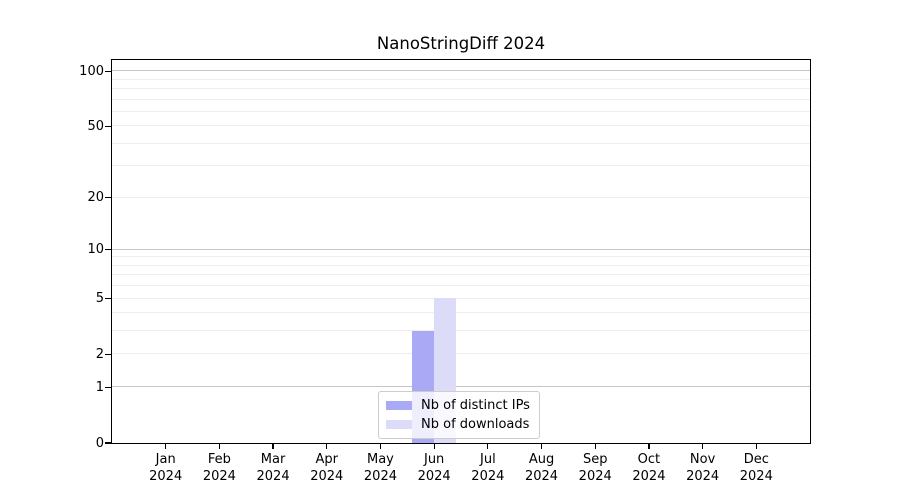  What do you see at coordinates (273, 476) in the screenshot?
I see `x-tick-year-mar: 2024` at bounding box center [273, 476].